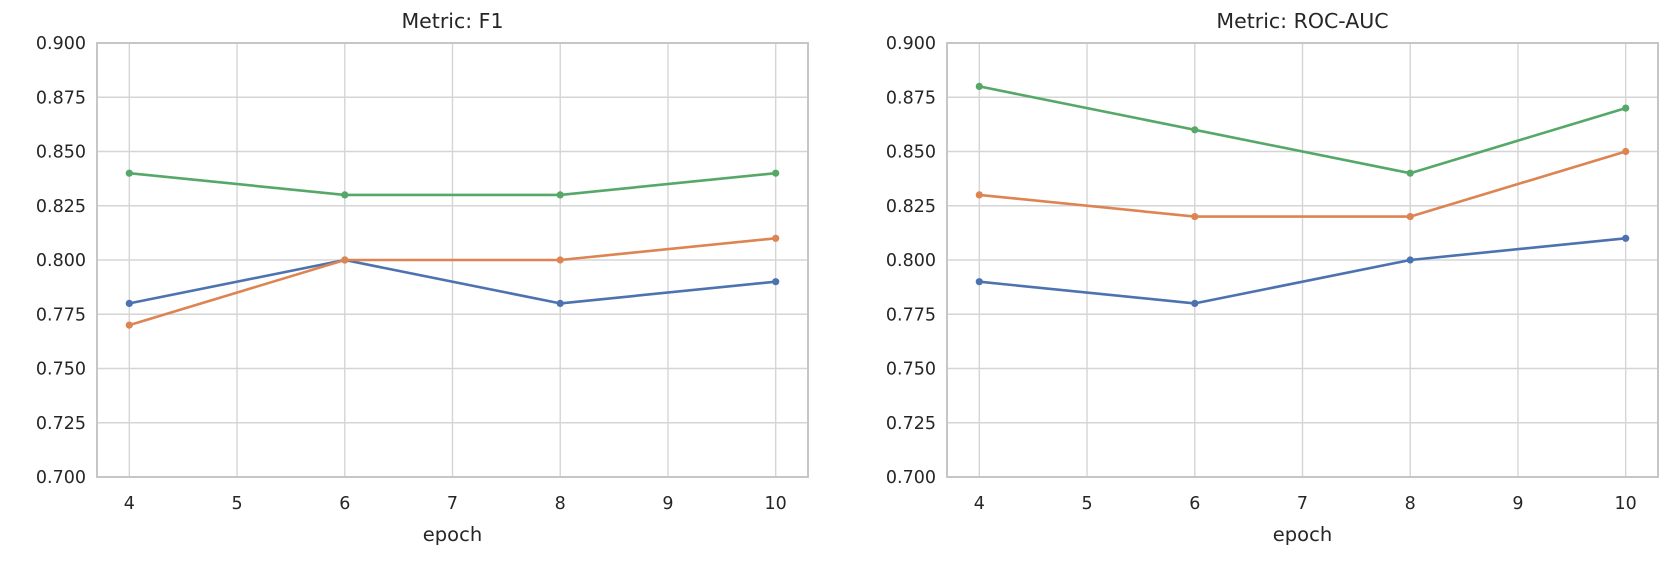 The height and width of the screenshot is (565, 1673). I want to click on chart-title: Metric: F1, so click(452, 21).